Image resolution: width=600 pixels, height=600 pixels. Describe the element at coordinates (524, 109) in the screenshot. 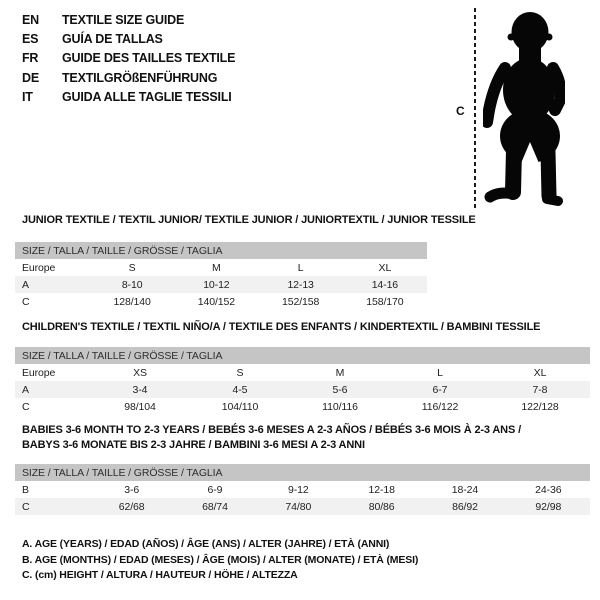

I see `baby-silhouette-icon` at that location.